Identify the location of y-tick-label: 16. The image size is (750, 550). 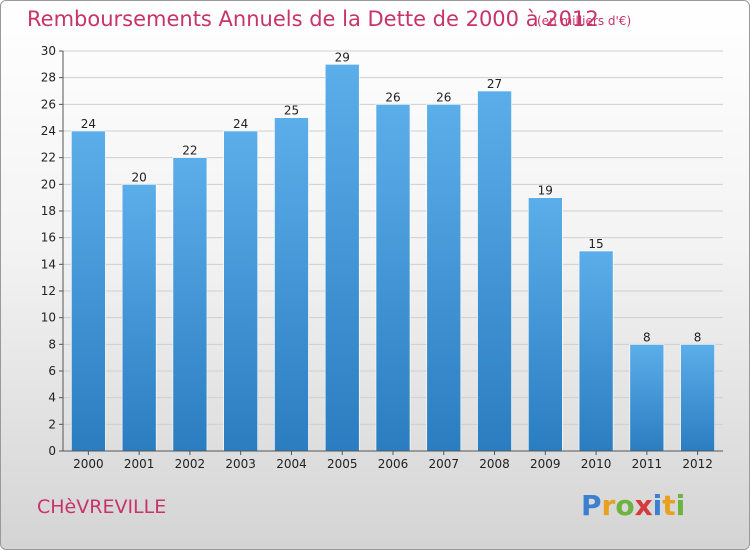
(48, 238).